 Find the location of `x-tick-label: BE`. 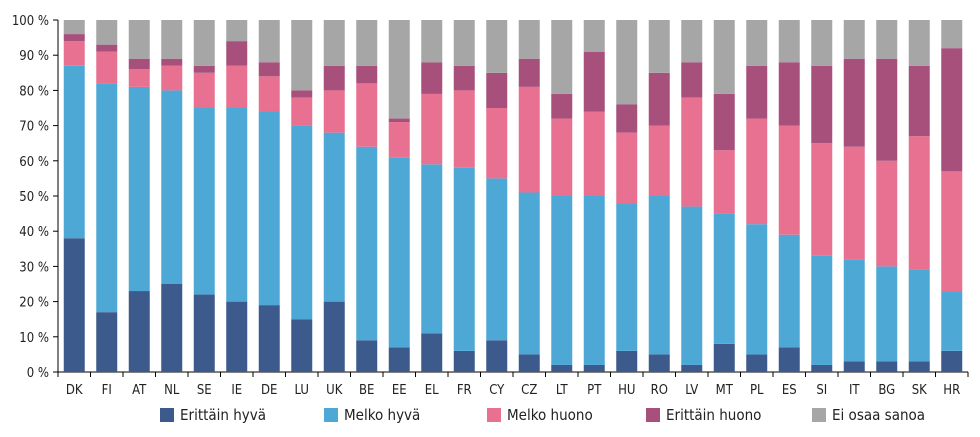

x-tick-label: BE is located at coordinates (366, 390).